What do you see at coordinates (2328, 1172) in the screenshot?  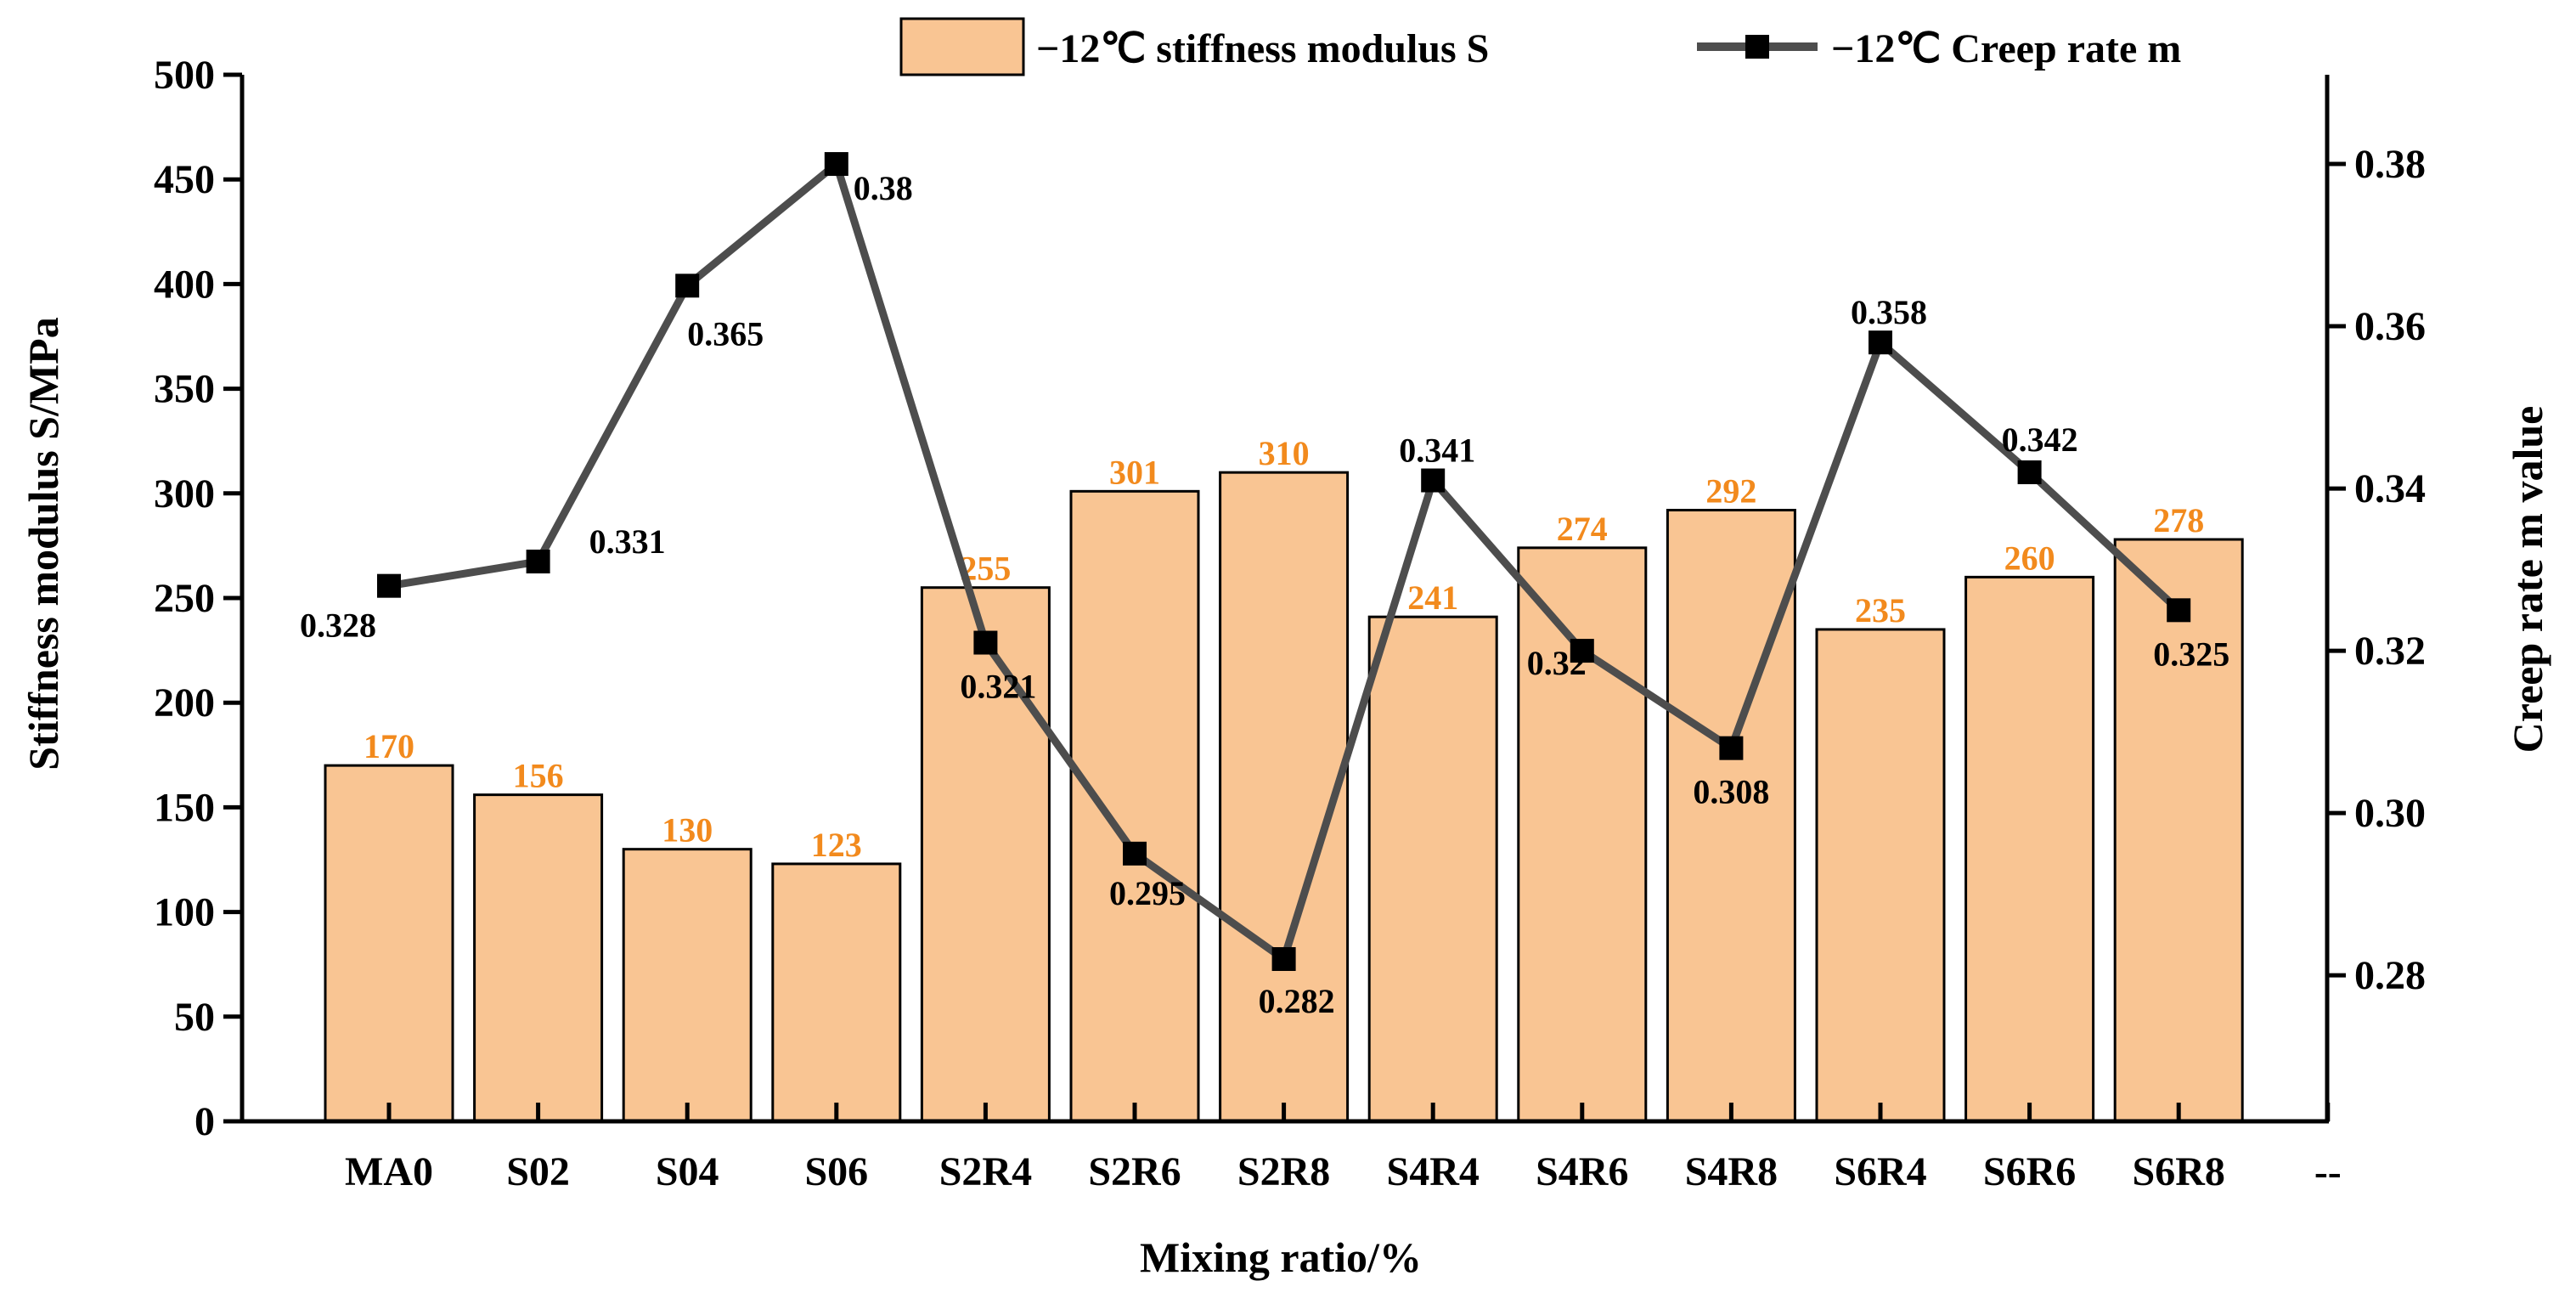 I see `x-tick-label---: --` at bounding box center [2328, 1172].